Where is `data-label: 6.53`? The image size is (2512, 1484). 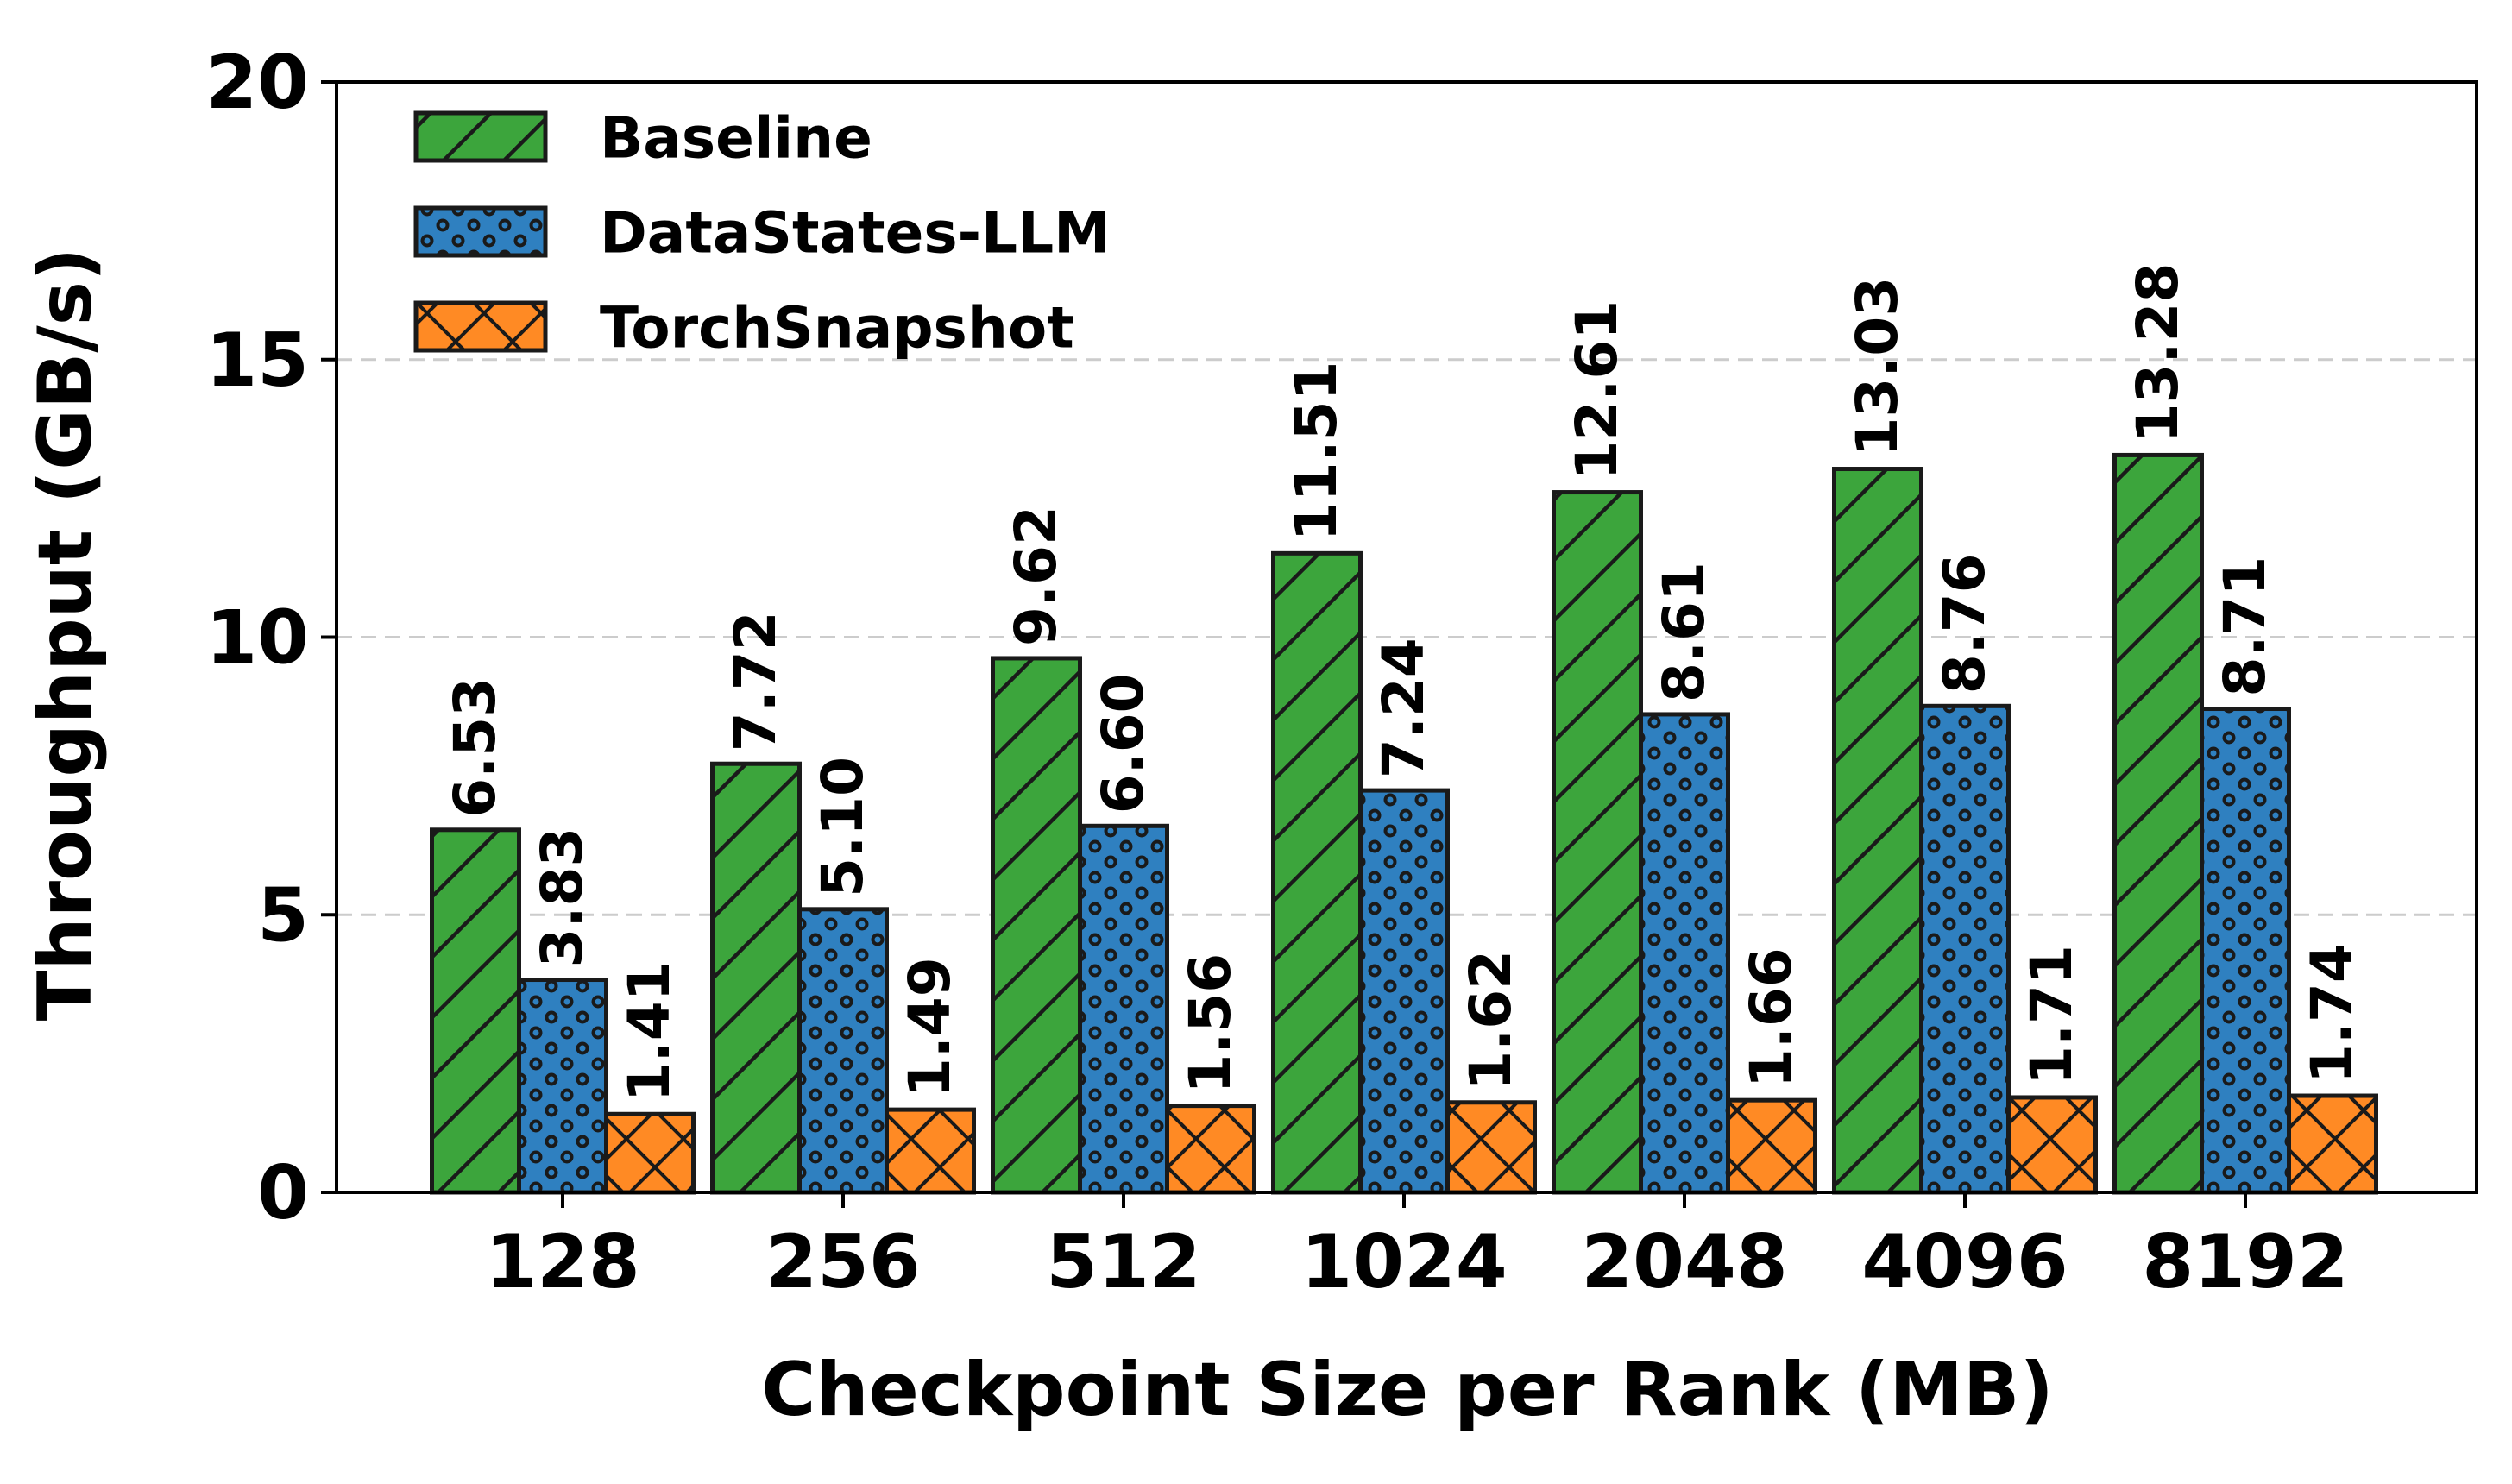
data-label: 6.53 is located at coordinates (475, 747).